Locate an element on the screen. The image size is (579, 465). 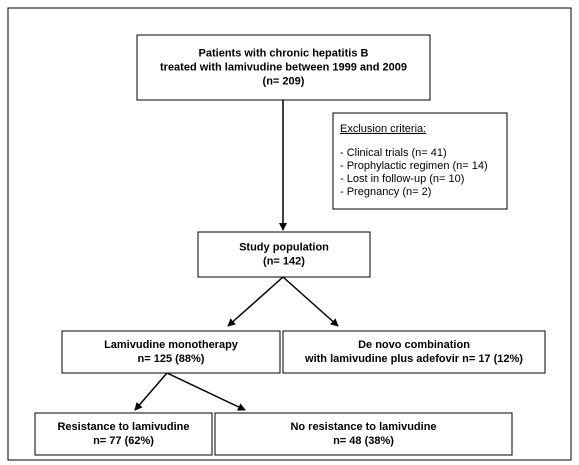
exclusion-item: - Clinical trials (n= 41) is located at coordinates (393, 153).